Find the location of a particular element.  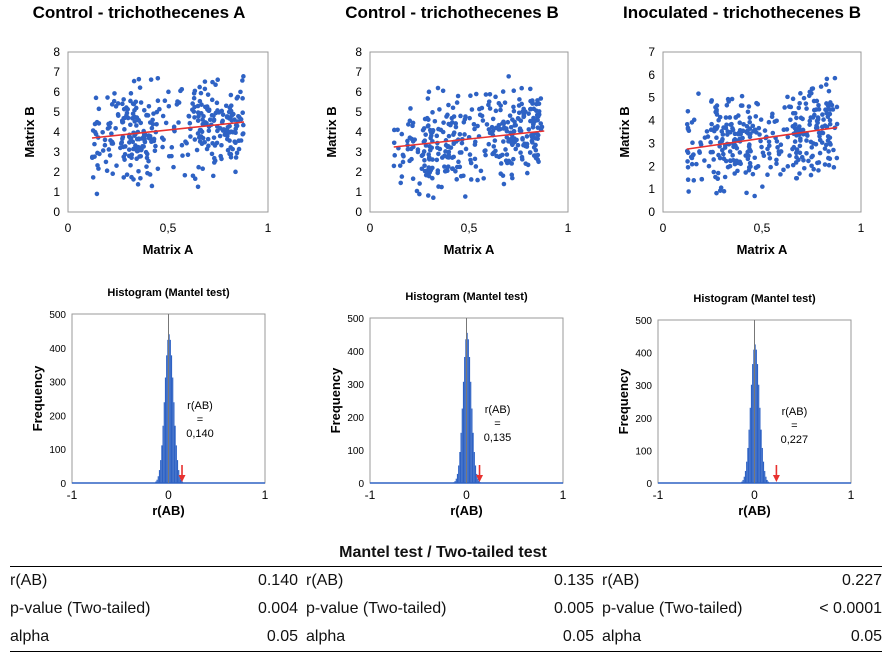

row-value: 0.140 is located at coordinates (277, 580).